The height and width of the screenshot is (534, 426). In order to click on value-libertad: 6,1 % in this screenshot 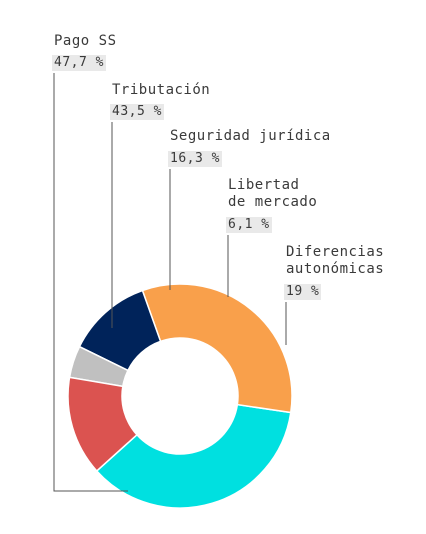, I will do `click(249, 225)`.